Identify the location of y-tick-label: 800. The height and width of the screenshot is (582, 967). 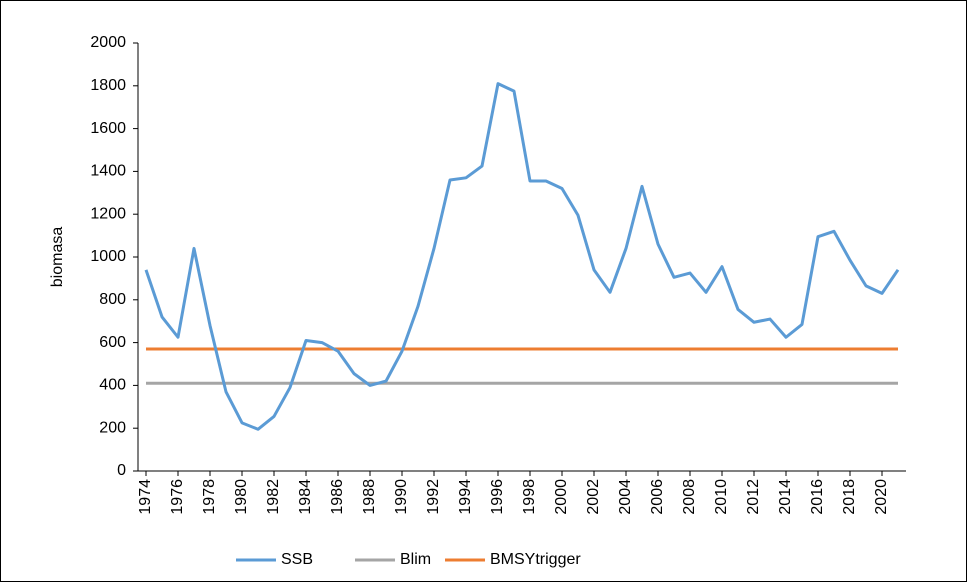
(112, 299).